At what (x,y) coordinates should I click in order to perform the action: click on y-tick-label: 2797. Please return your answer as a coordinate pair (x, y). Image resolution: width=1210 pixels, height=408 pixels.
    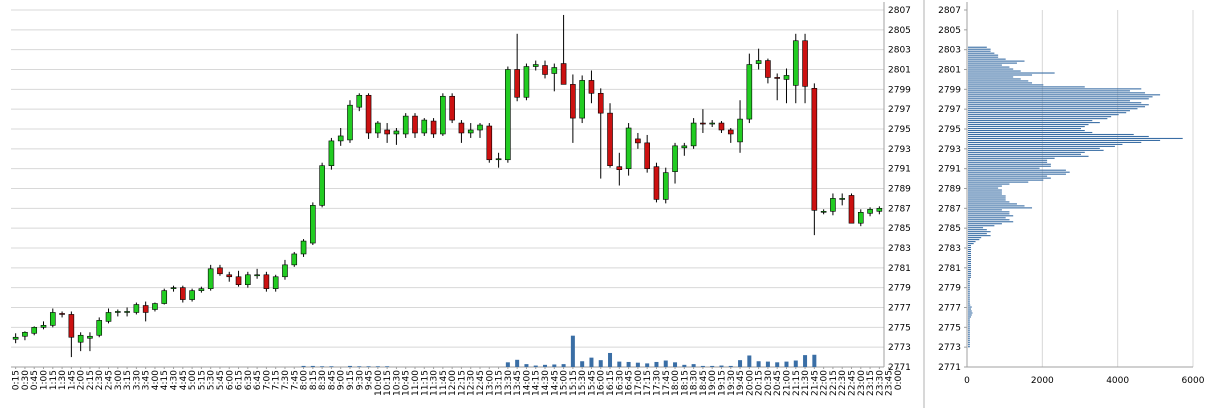
    Looking at the image, I should click on (899, 110).